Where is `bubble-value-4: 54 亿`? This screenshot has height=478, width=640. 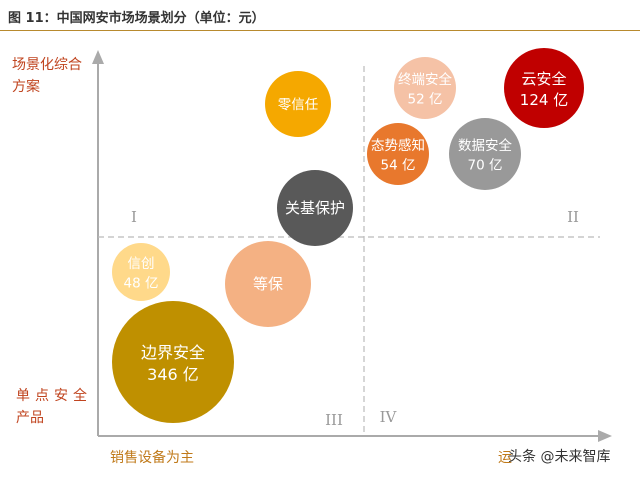 bubble-value-4: 54 亿 is located at coordinates (398, 166).